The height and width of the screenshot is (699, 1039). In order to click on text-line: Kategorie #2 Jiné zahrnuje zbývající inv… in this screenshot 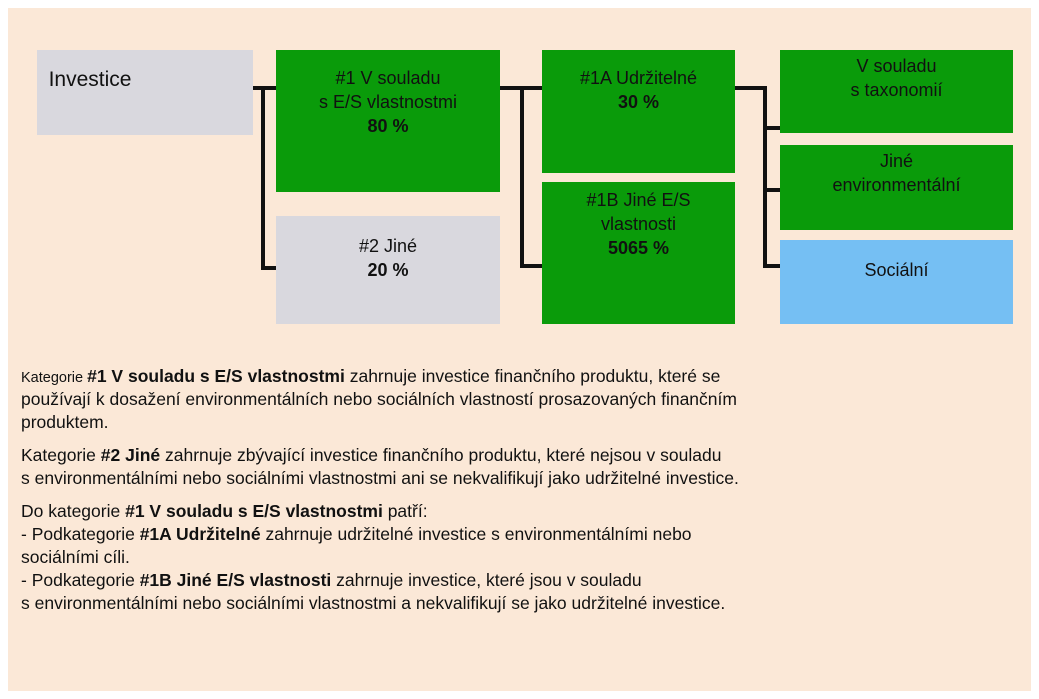, I will do `click(380, 456)`.